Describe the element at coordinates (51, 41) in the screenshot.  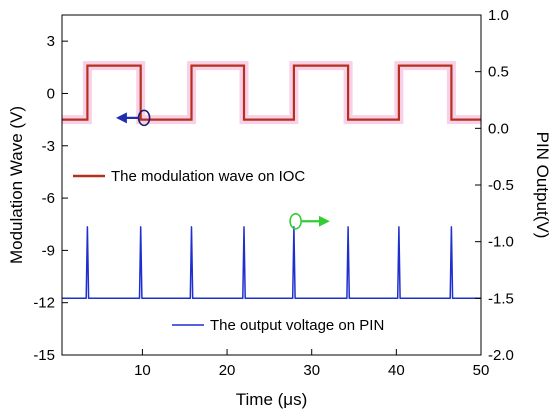
I see `left-y-tick-label: 3` at that location.